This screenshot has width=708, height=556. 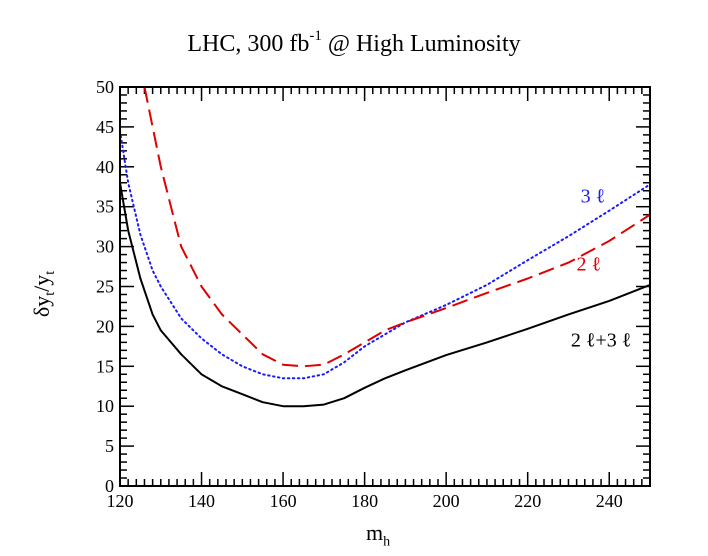 I want to click on y-tick-label: 10, so click(x=105, y=406).